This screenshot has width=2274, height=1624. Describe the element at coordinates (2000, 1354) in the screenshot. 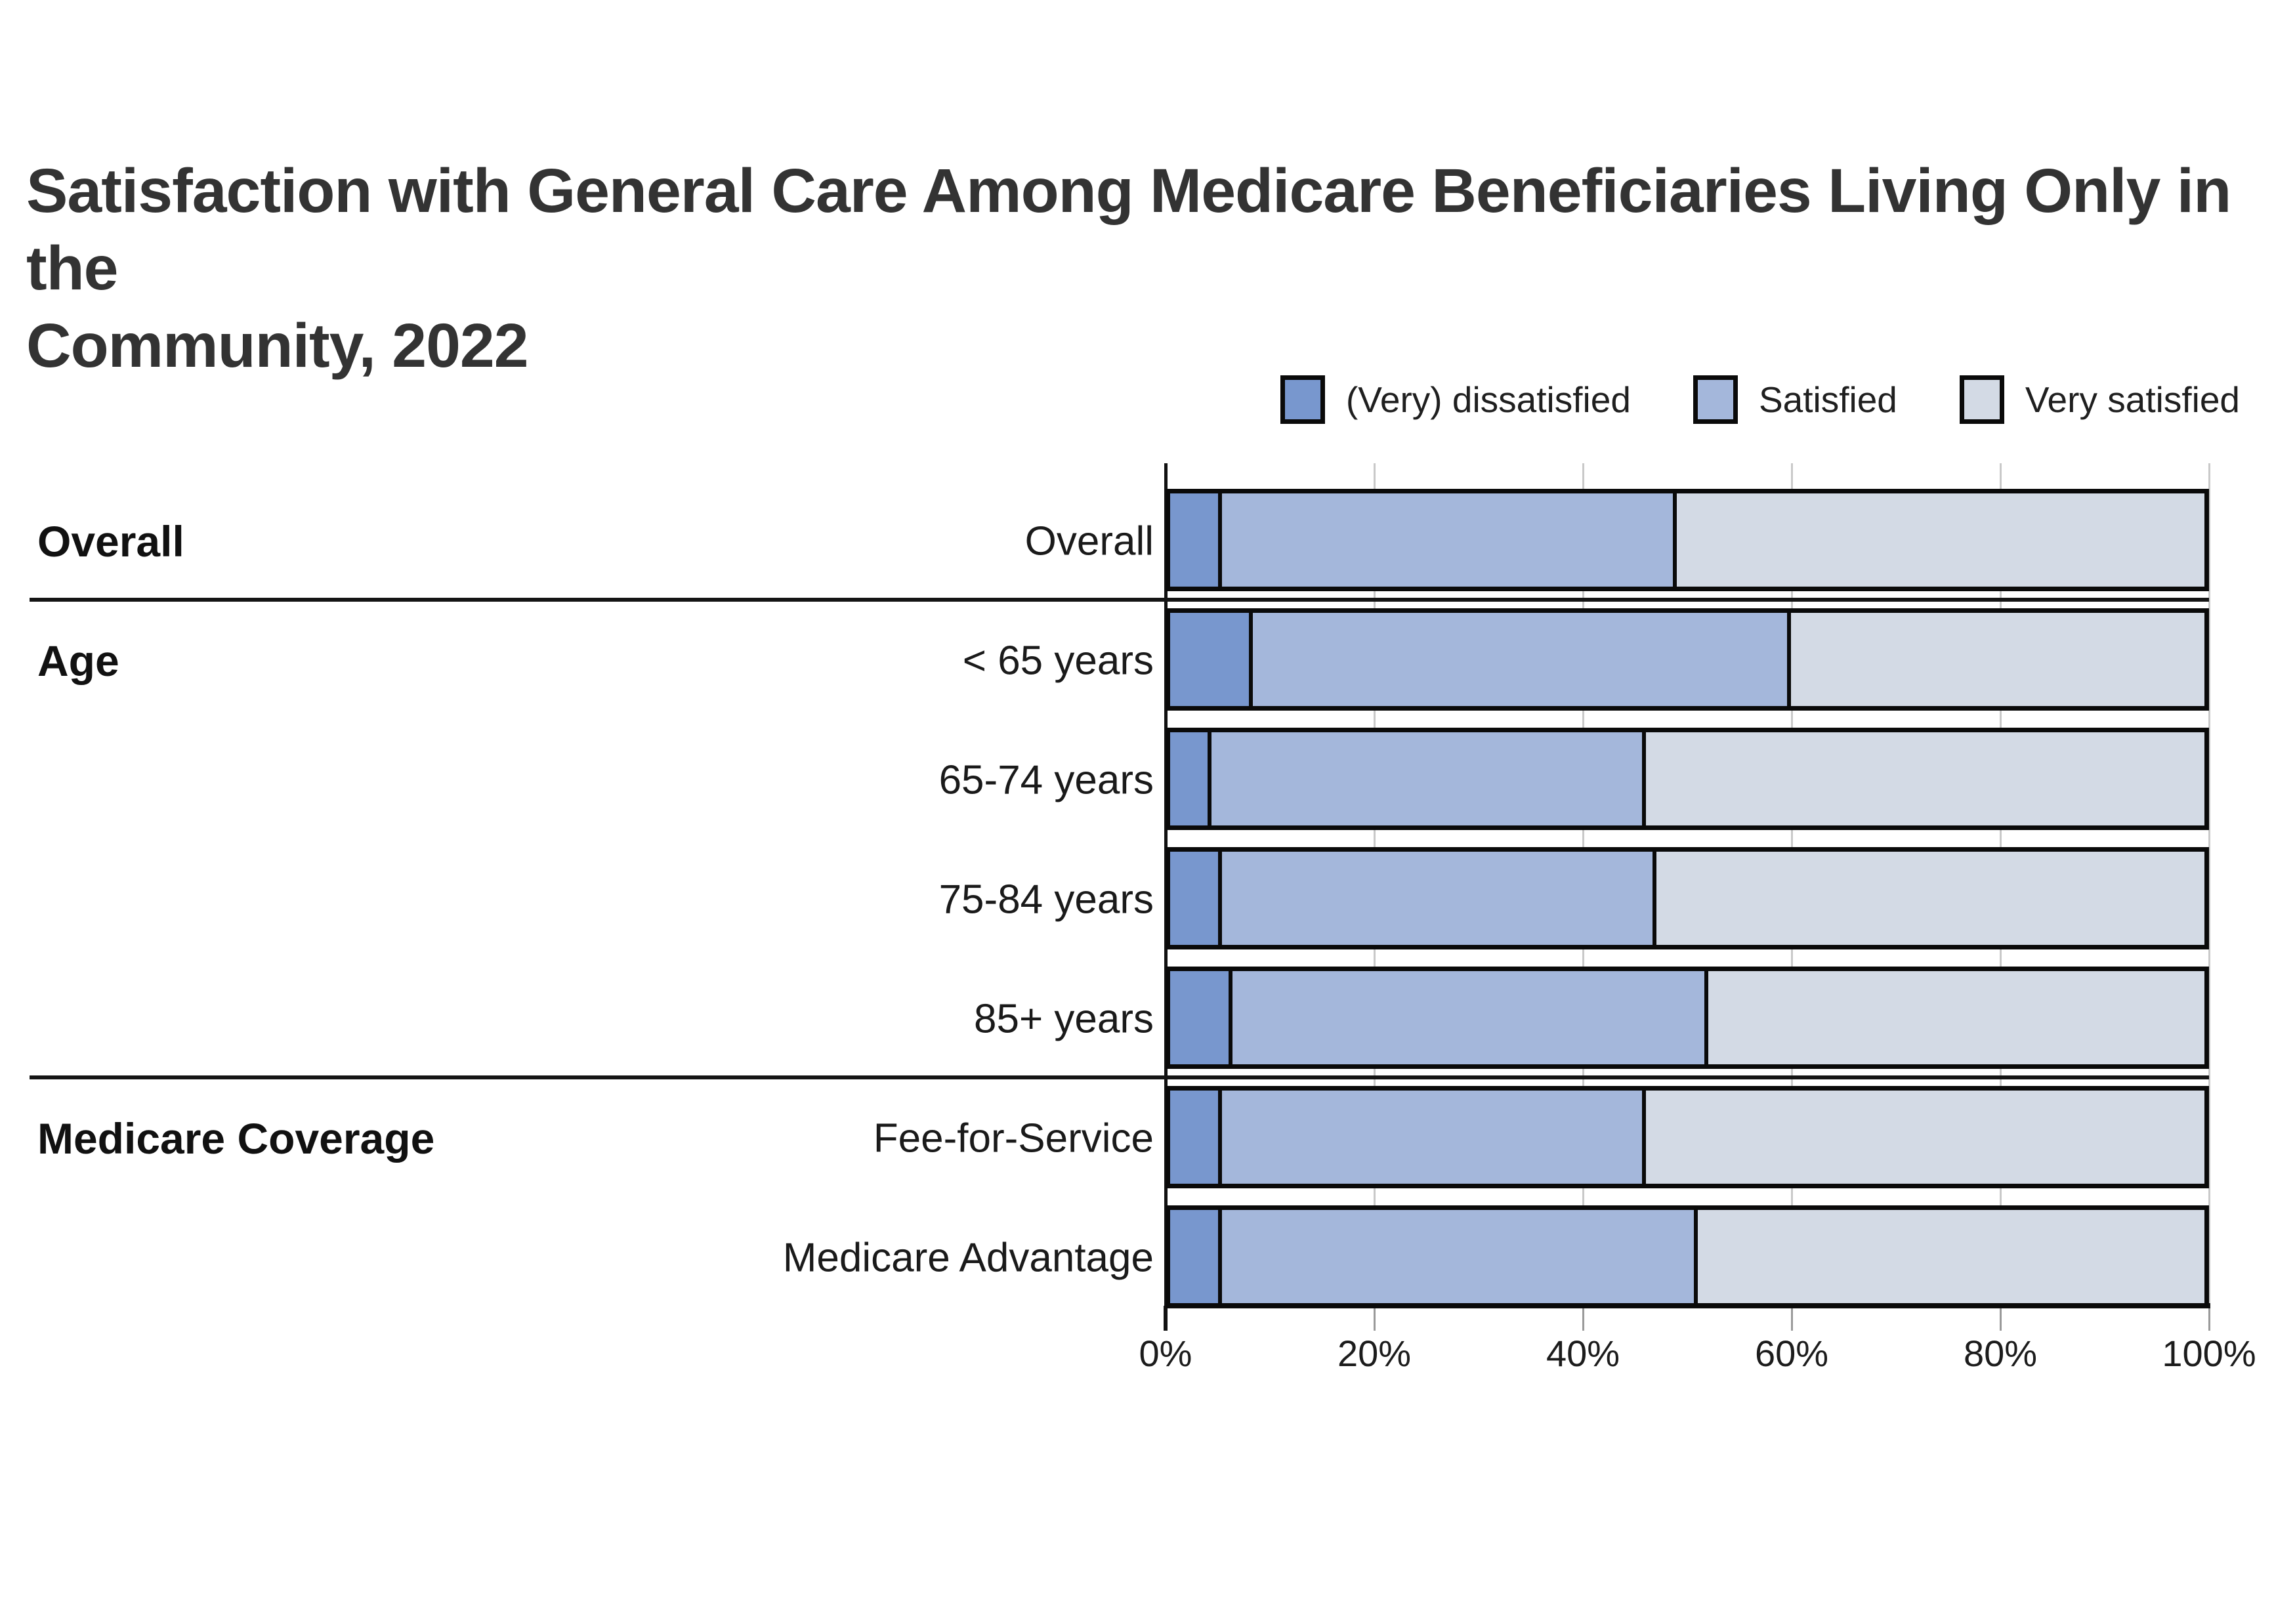

I see `x-tick-label-80: 80%` at that location.